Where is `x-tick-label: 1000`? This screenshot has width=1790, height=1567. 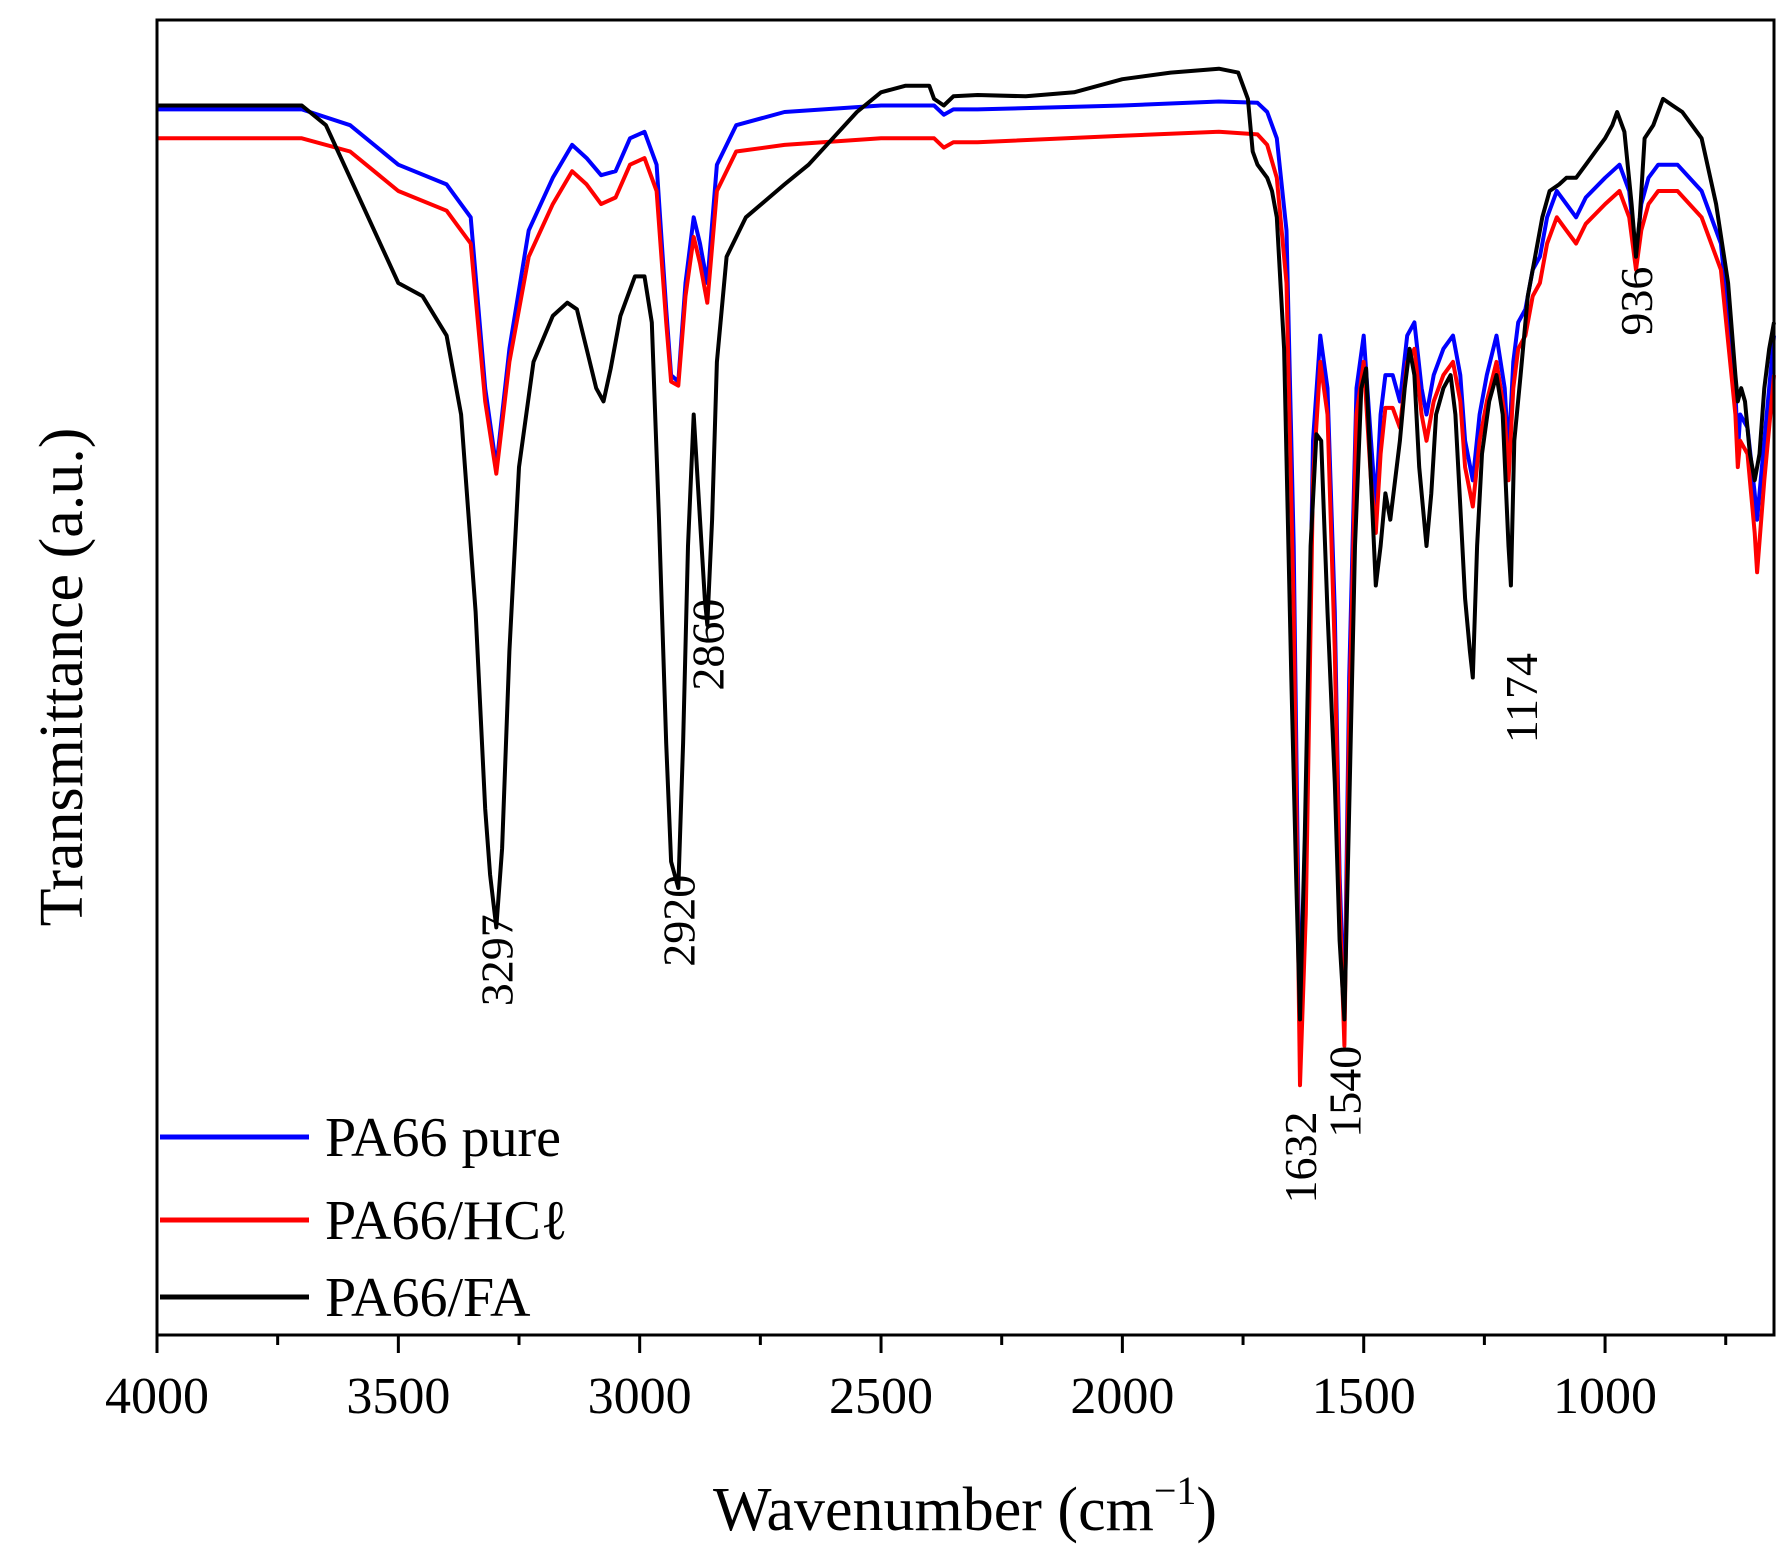
x-tick-label: 1000 is located at coordinates (1605, 1396).